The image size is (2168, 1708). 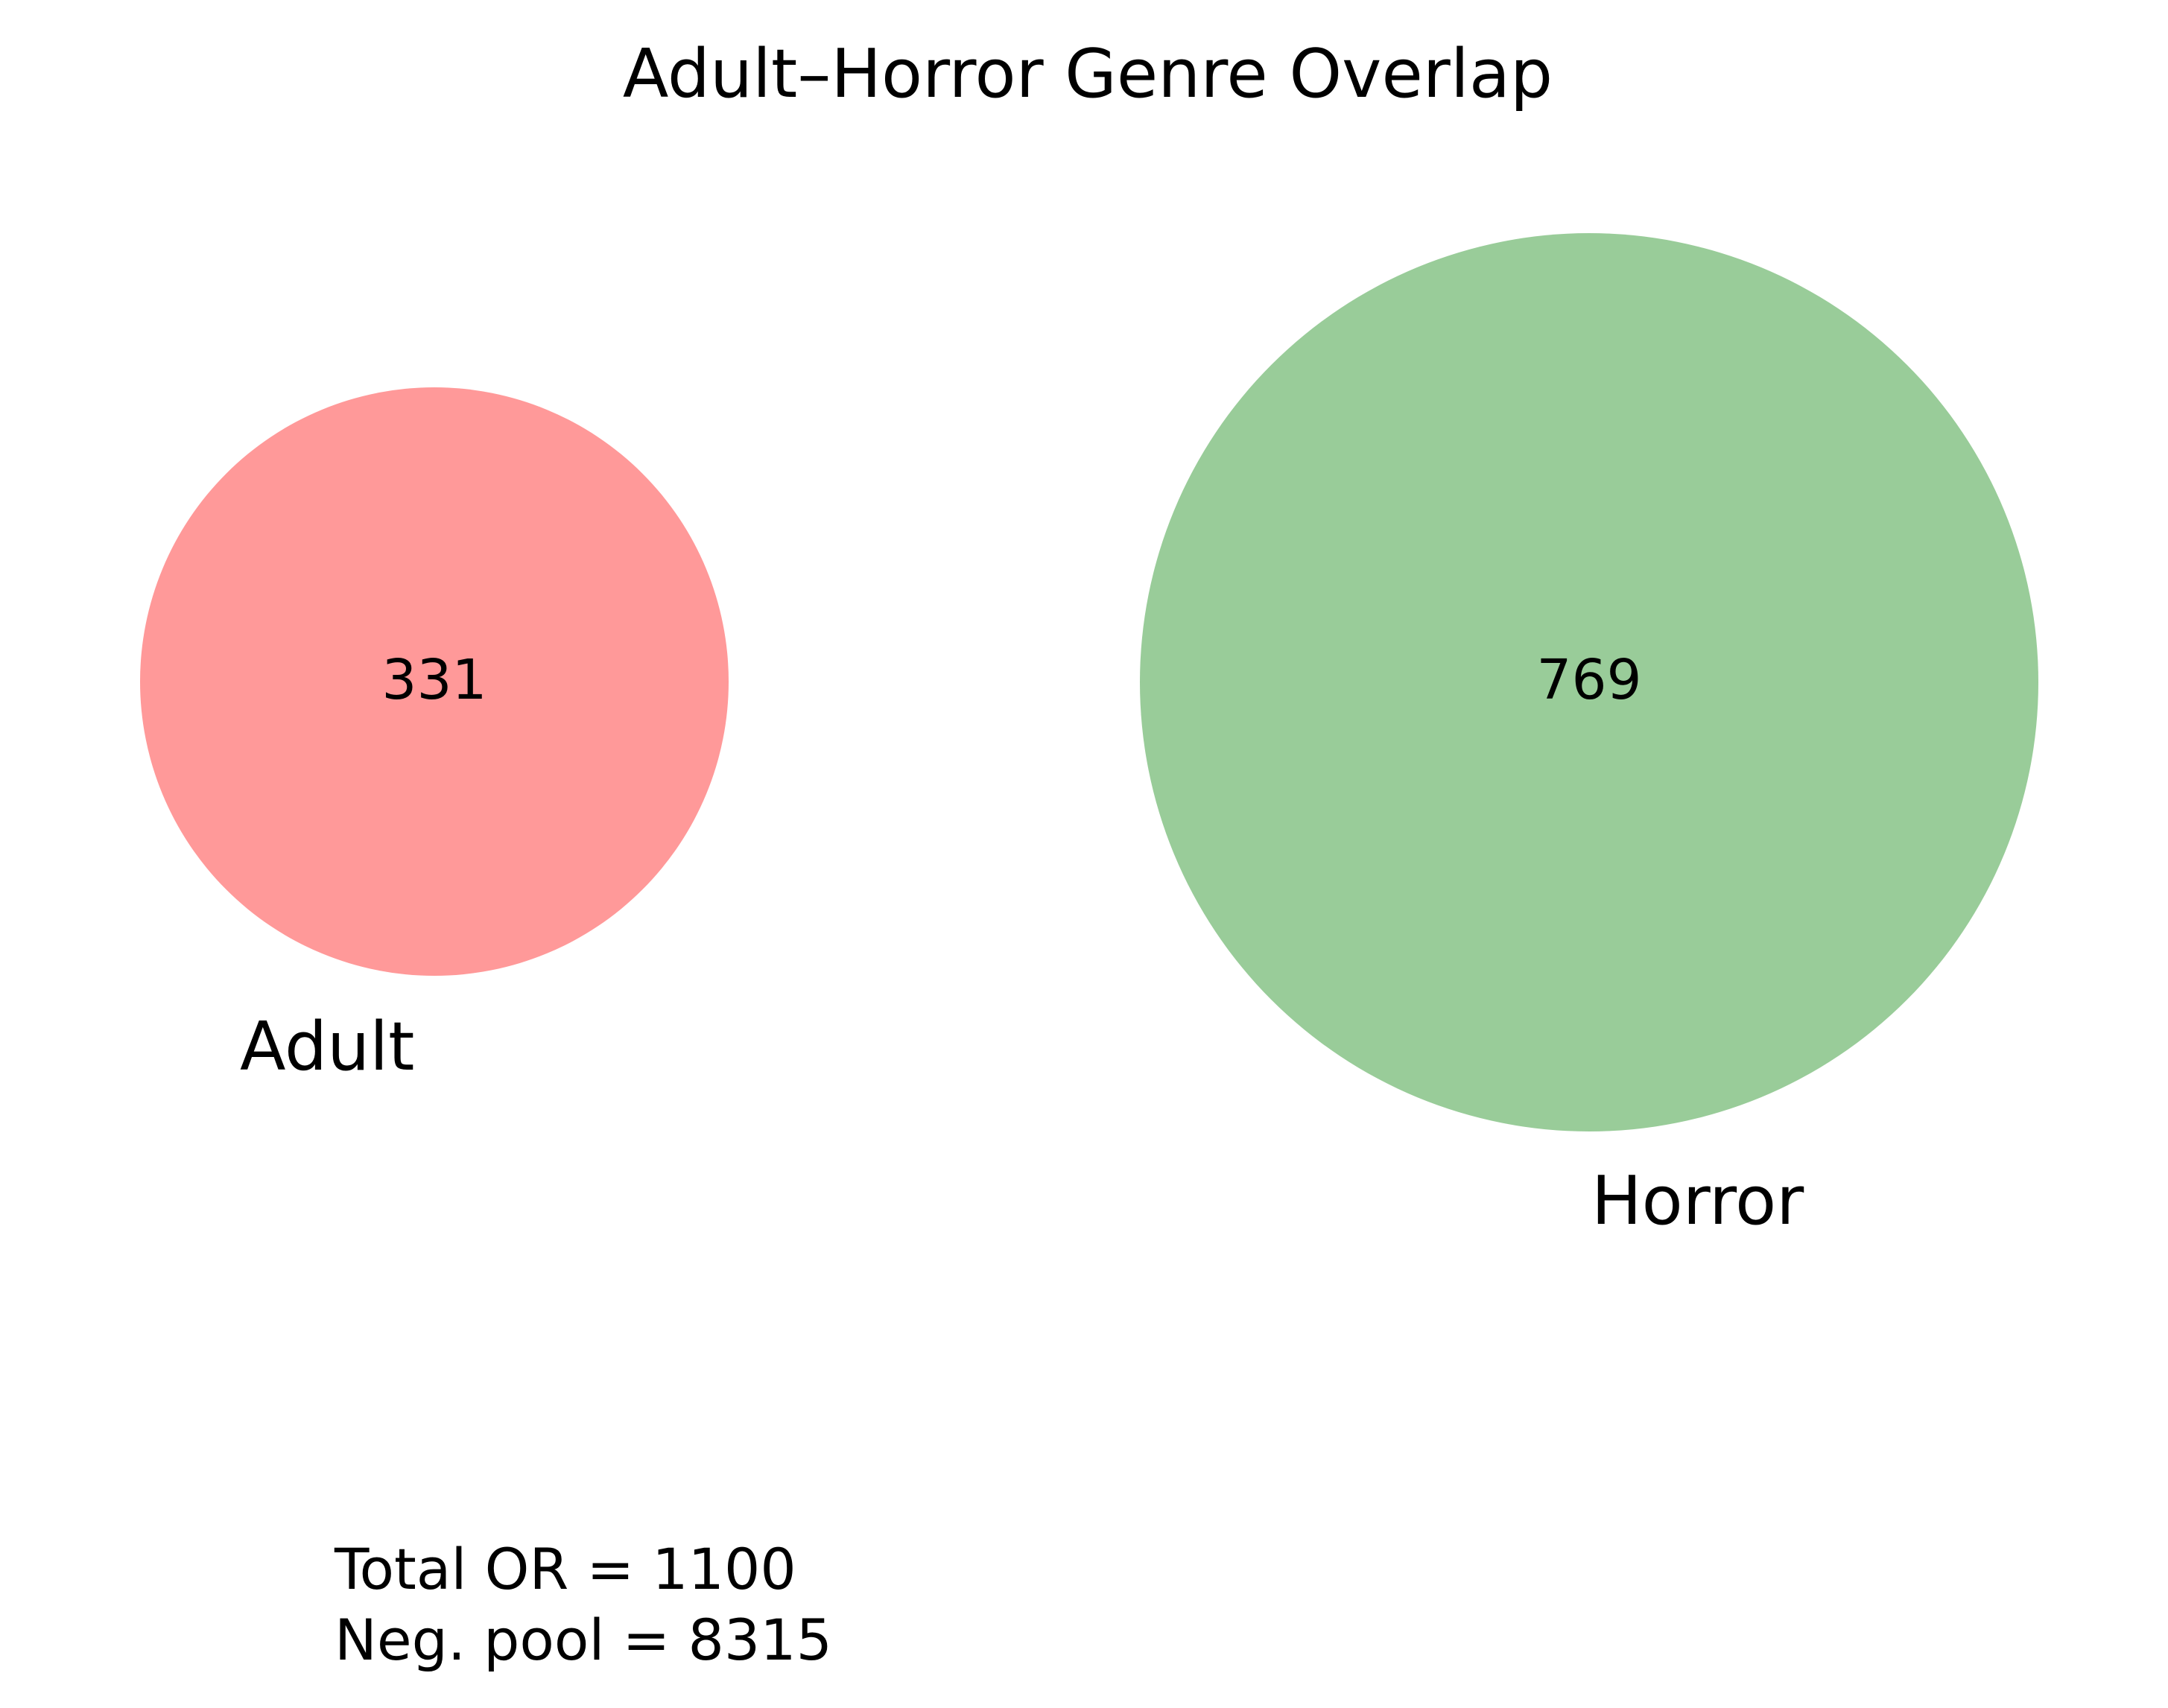 I want to click on total-or-annotation: Total OR = 1100, so click(x=565, y=1569).